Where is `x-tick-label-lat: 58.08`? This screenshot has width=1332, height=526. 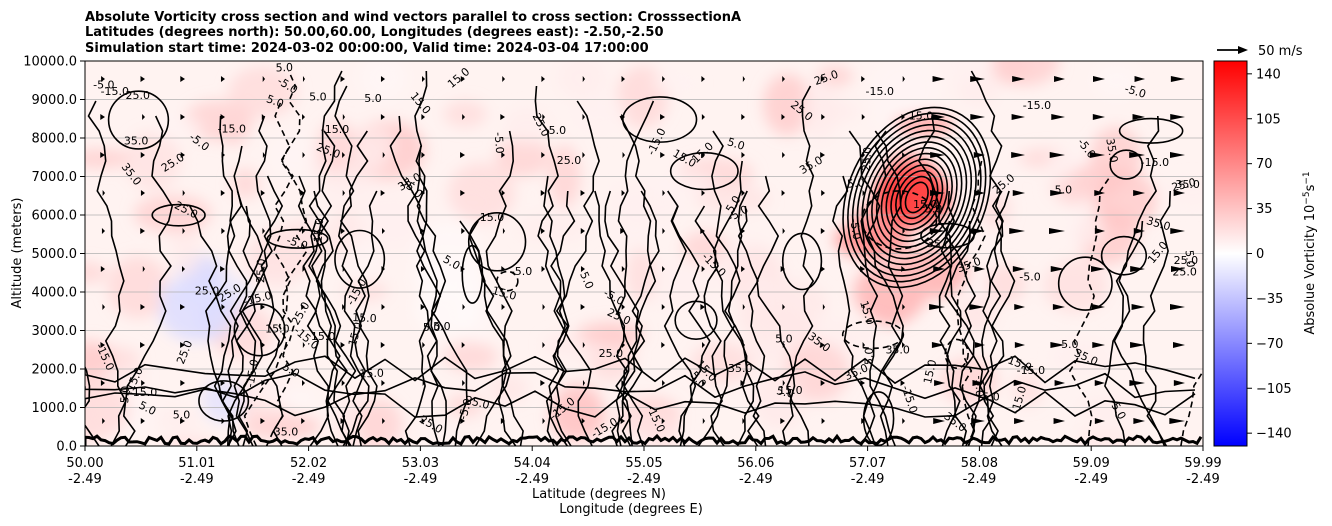
x-tick-label-lat: 58.08 is located at coordinates (979, 463).